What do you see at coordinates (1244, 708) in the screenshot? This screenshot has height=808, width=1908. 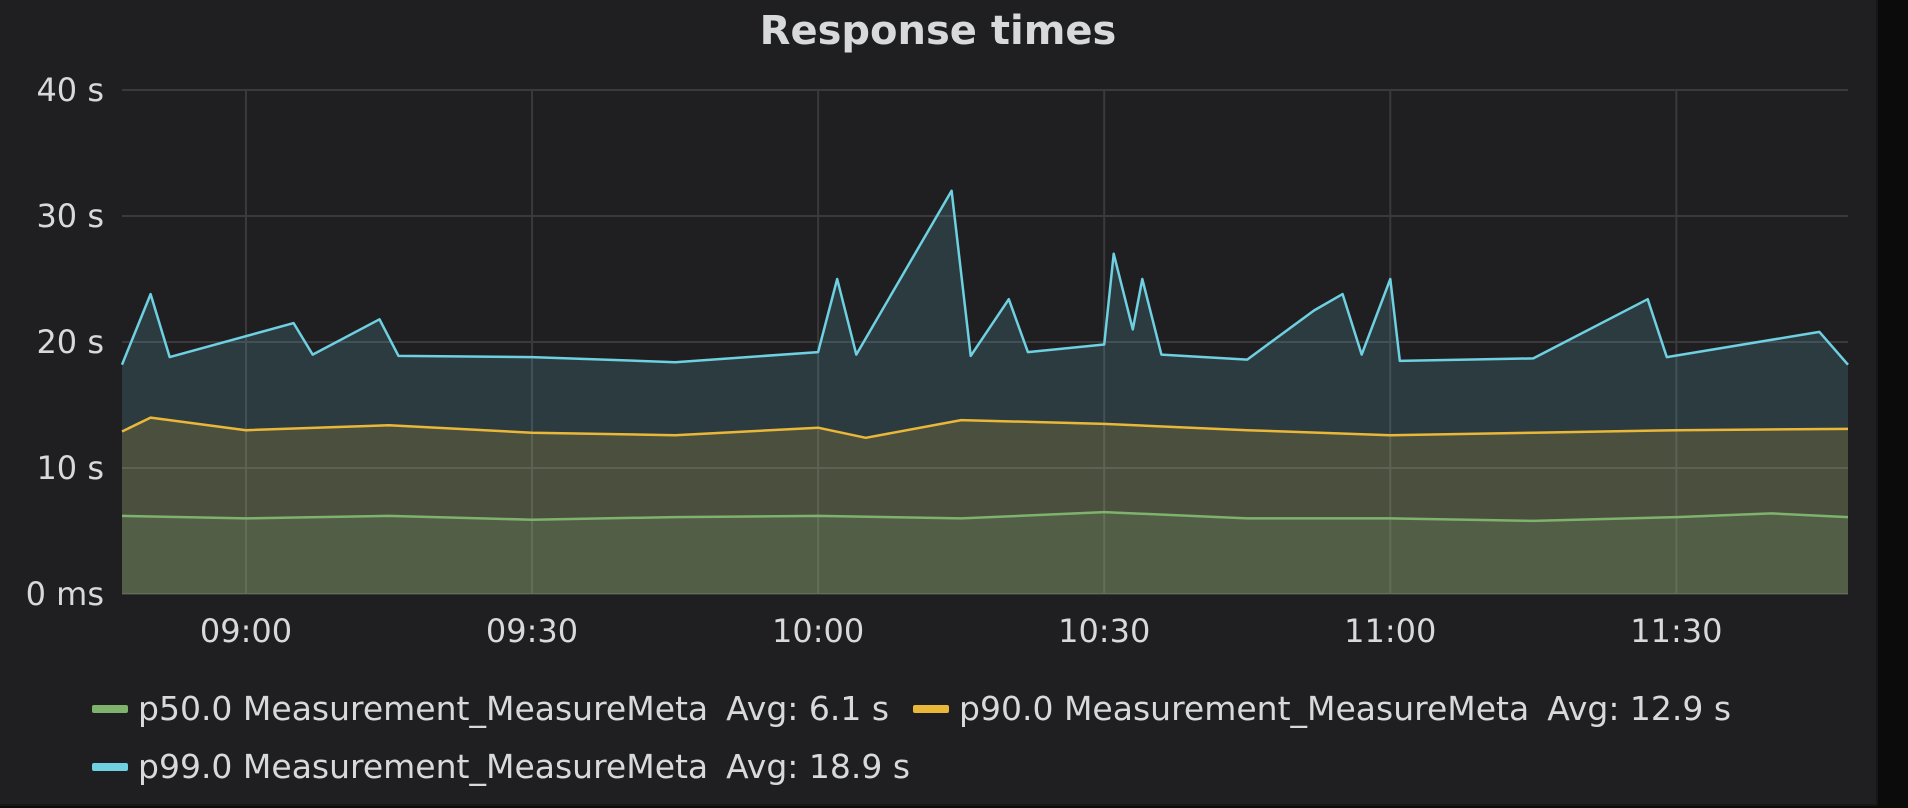 I see `legend-label-p90: p90.0 Measurement_MeasureMeta` at bounding box center [1244, 708].